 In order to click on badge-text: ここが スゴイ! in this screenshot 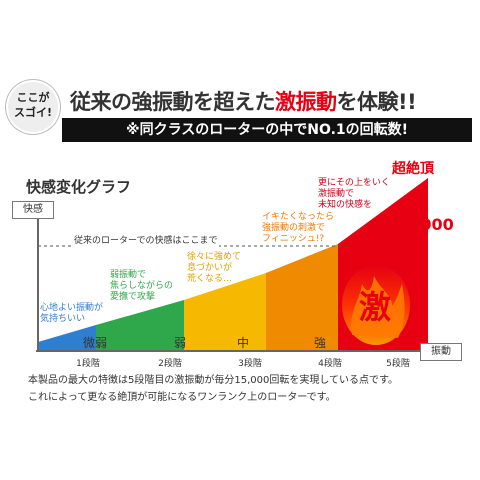, I will do `click(33, 105)`.